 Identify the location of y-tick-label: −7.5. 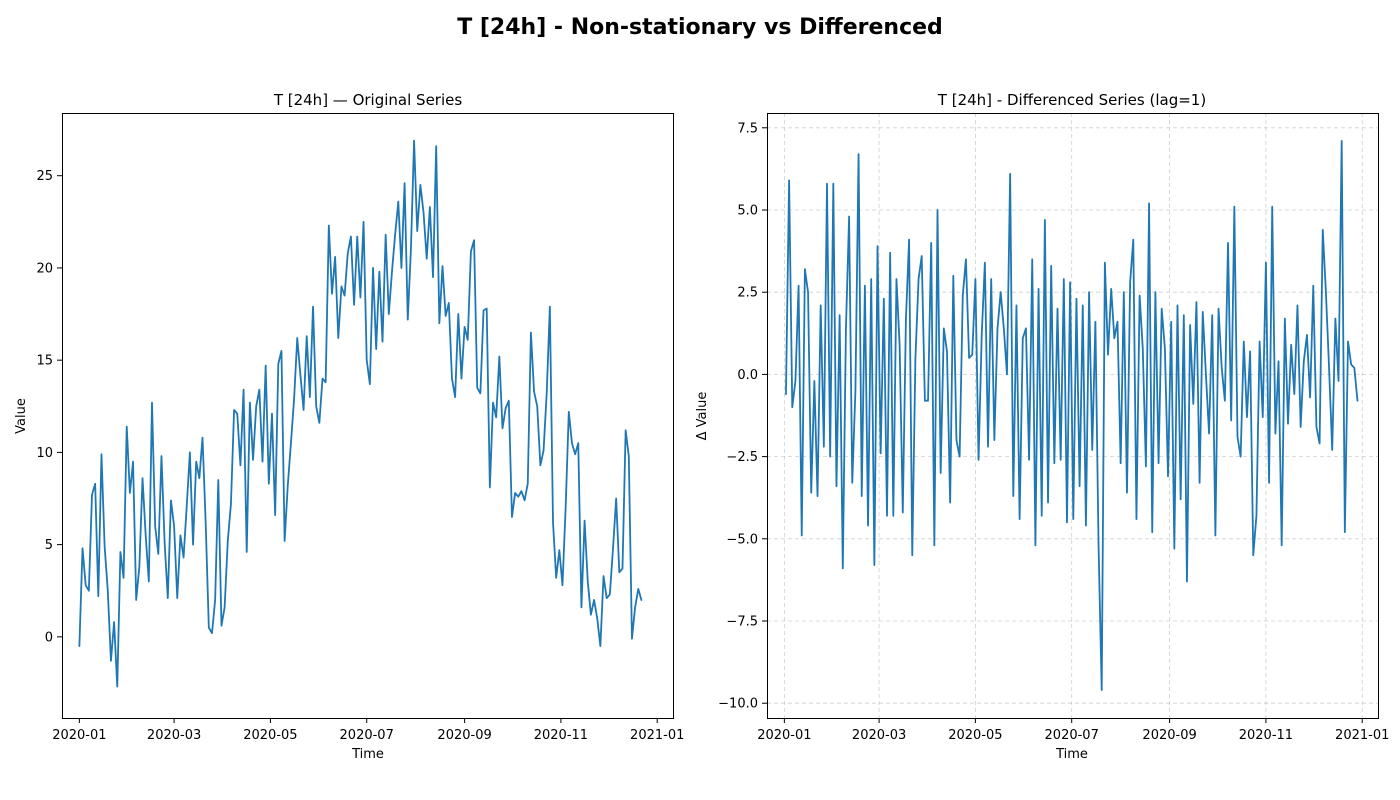
(742, 622).